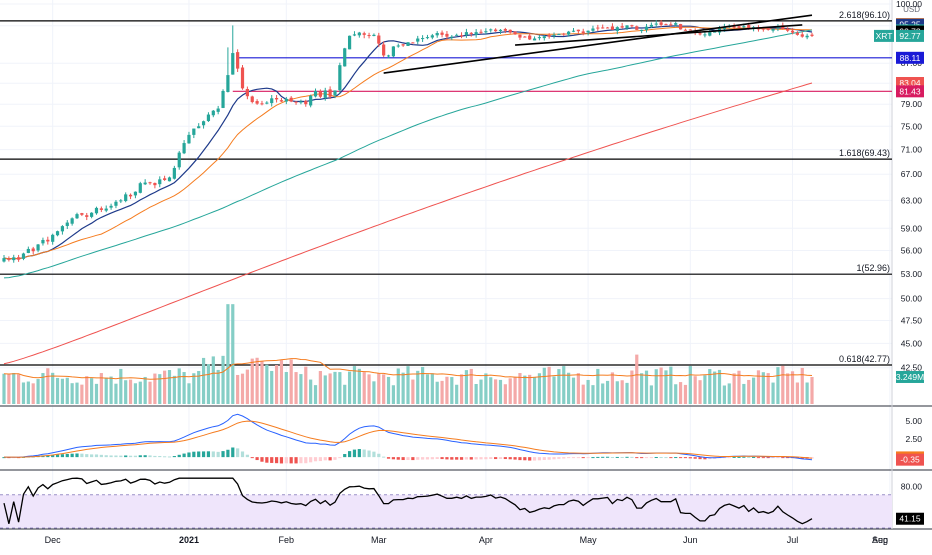  What do you see at coordinates (910, 377) in the screenshot?
I see `volume-tag: 3.249M` at bounding box center [910, 377].